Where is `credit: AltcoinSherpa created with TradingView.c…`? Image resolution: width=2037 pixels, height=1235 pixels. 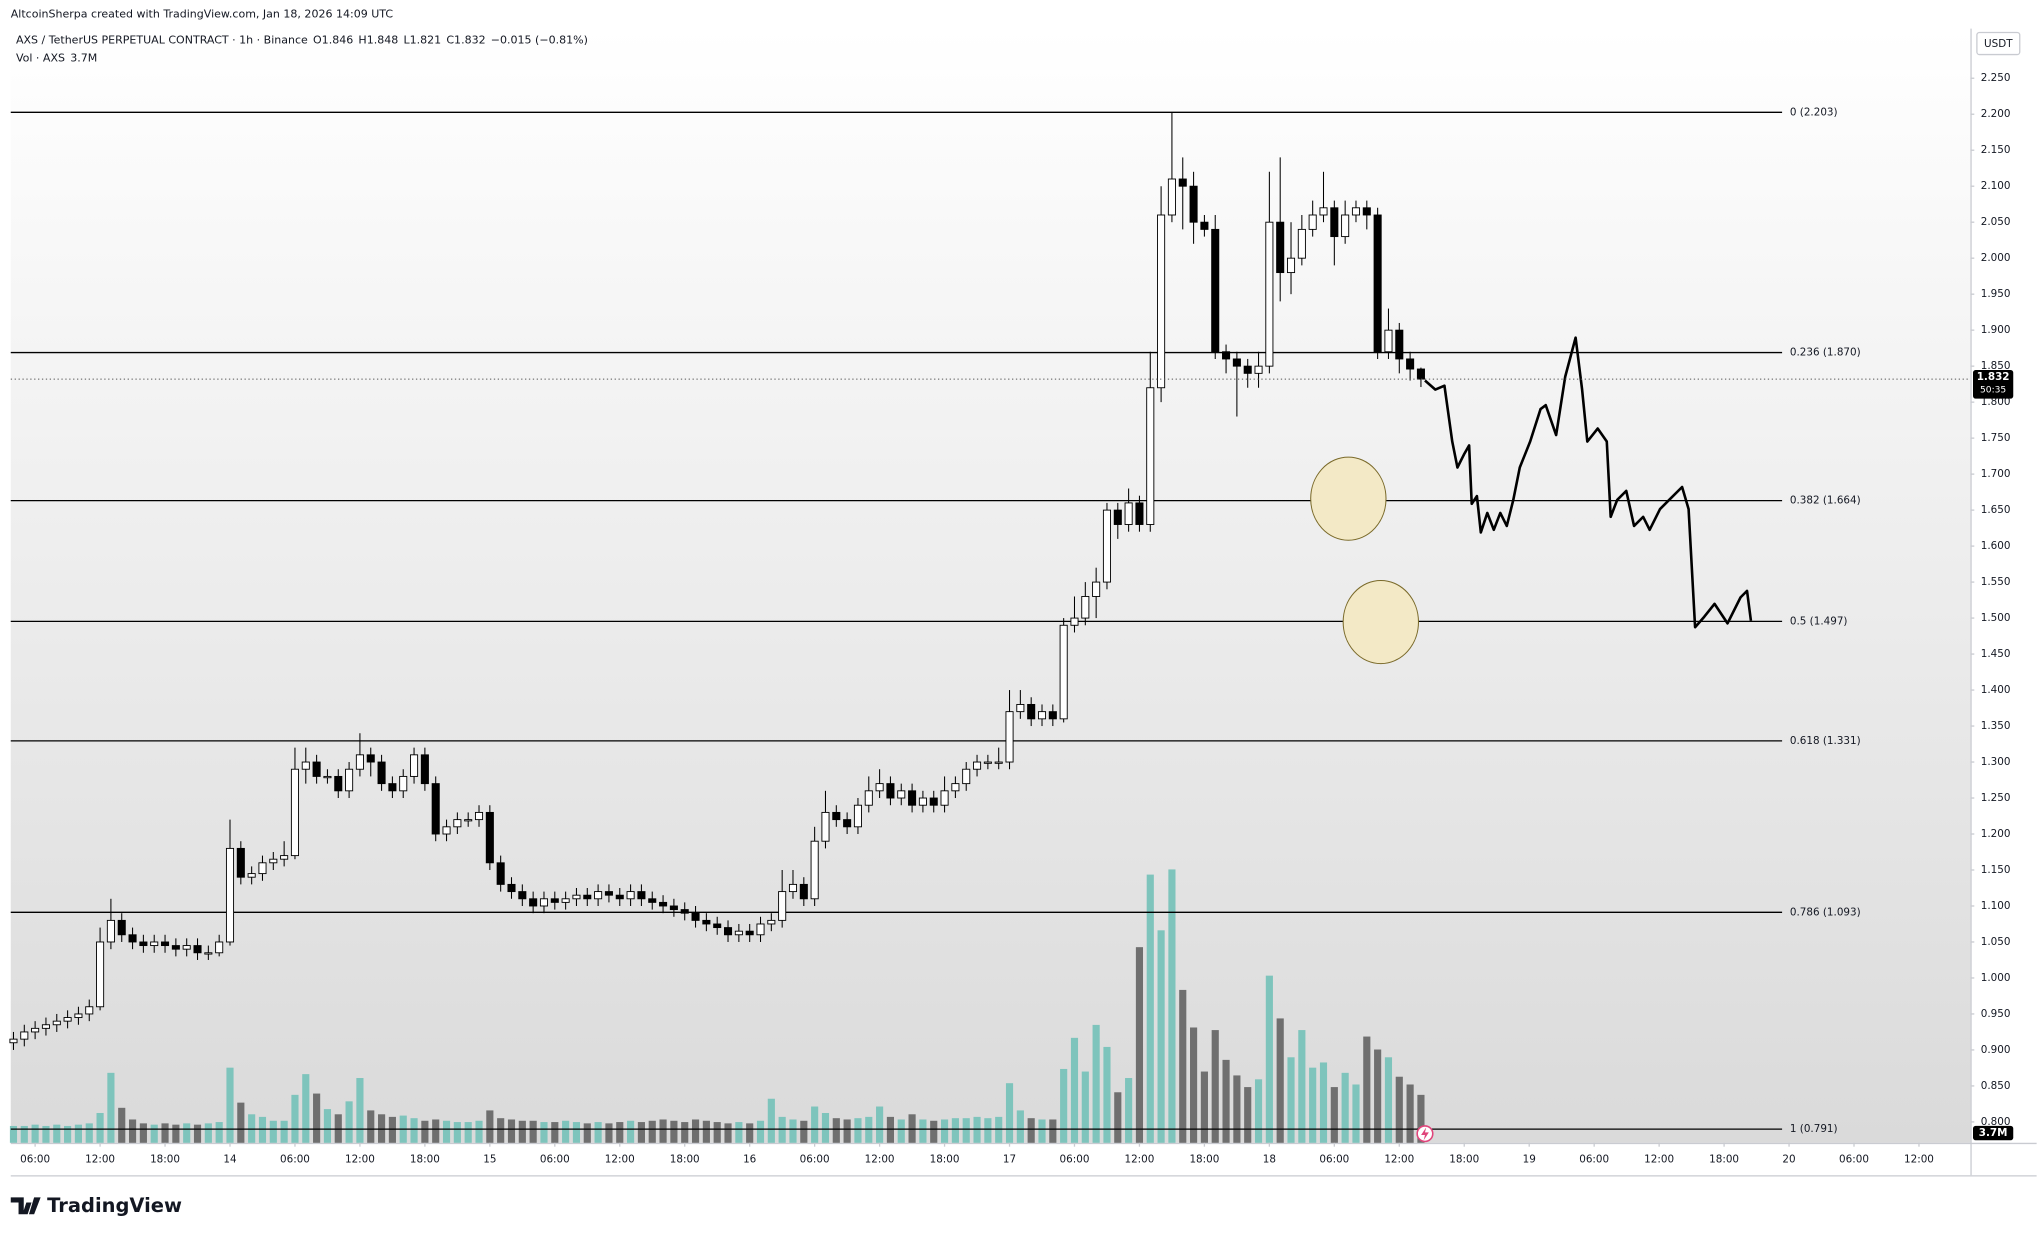
credit: AltcoinSherpa created with TradingView.c… is located at coordinates (202, 13).